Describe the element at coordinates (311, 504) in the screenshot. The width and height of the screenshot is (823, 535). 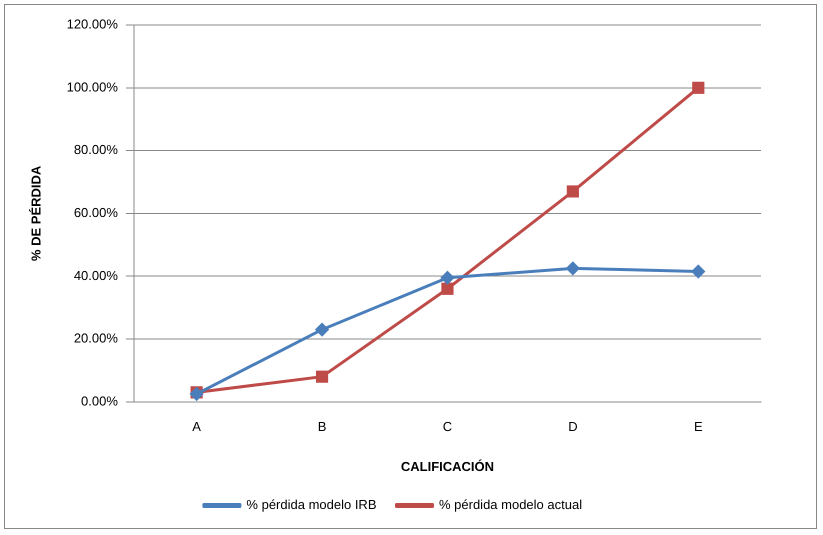
I see `legend-label: % pérdida modelo IRB` at that location.